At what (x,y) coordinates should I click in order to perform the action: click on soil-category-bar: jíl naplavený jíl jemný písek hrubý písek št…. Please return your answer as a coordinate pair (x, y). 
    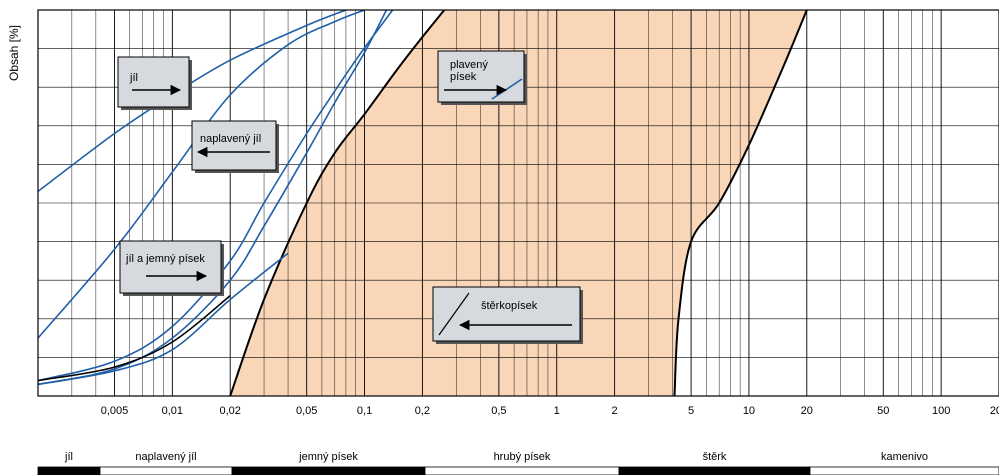
    Looking at the image, I should click on (518, 463).